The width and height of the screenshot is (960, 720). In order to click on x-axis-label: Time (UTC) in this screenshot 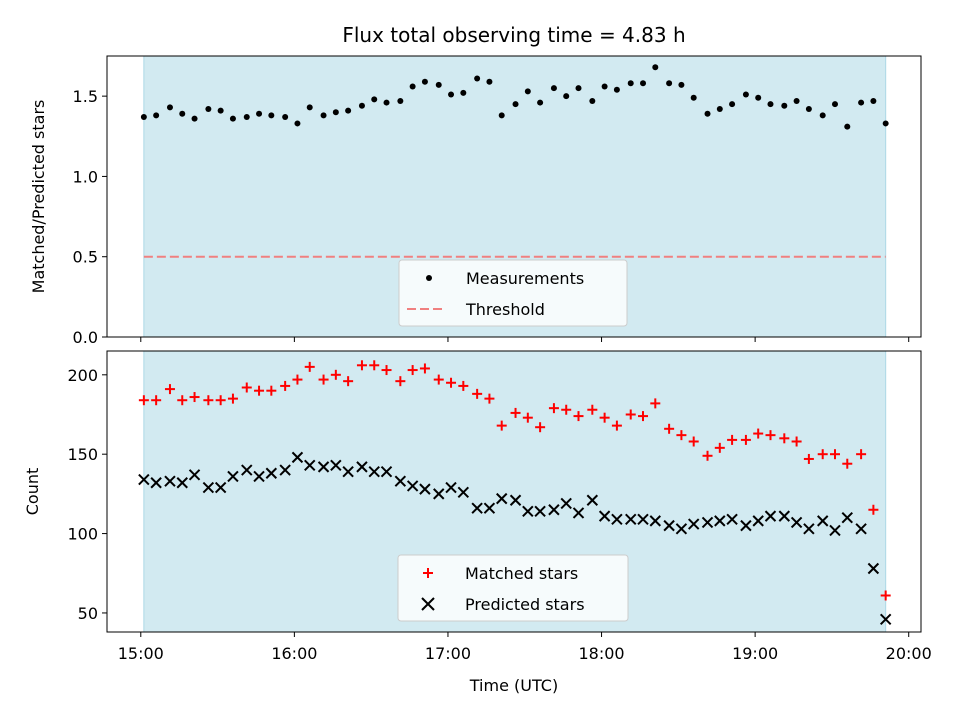, I will do `click(513, 685)`.